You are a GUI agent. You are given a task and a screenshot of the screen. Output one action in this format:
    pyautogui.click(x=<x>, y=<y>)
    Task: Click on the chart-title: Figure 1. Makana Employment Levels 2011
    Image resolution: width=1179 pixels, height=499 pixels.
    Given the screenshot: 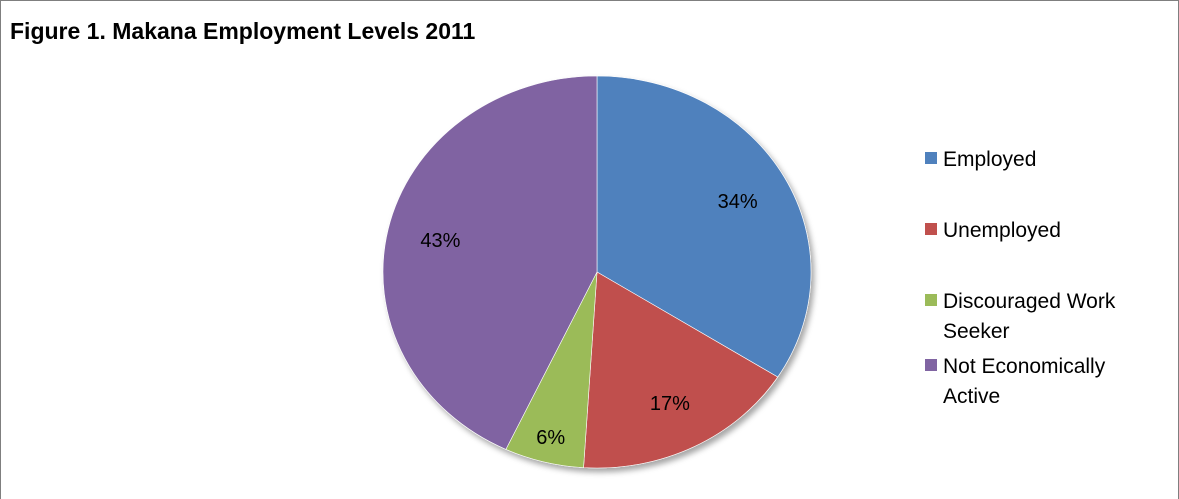 What is the action you would take?
    pyautogui.click(x=243, y=31)
    